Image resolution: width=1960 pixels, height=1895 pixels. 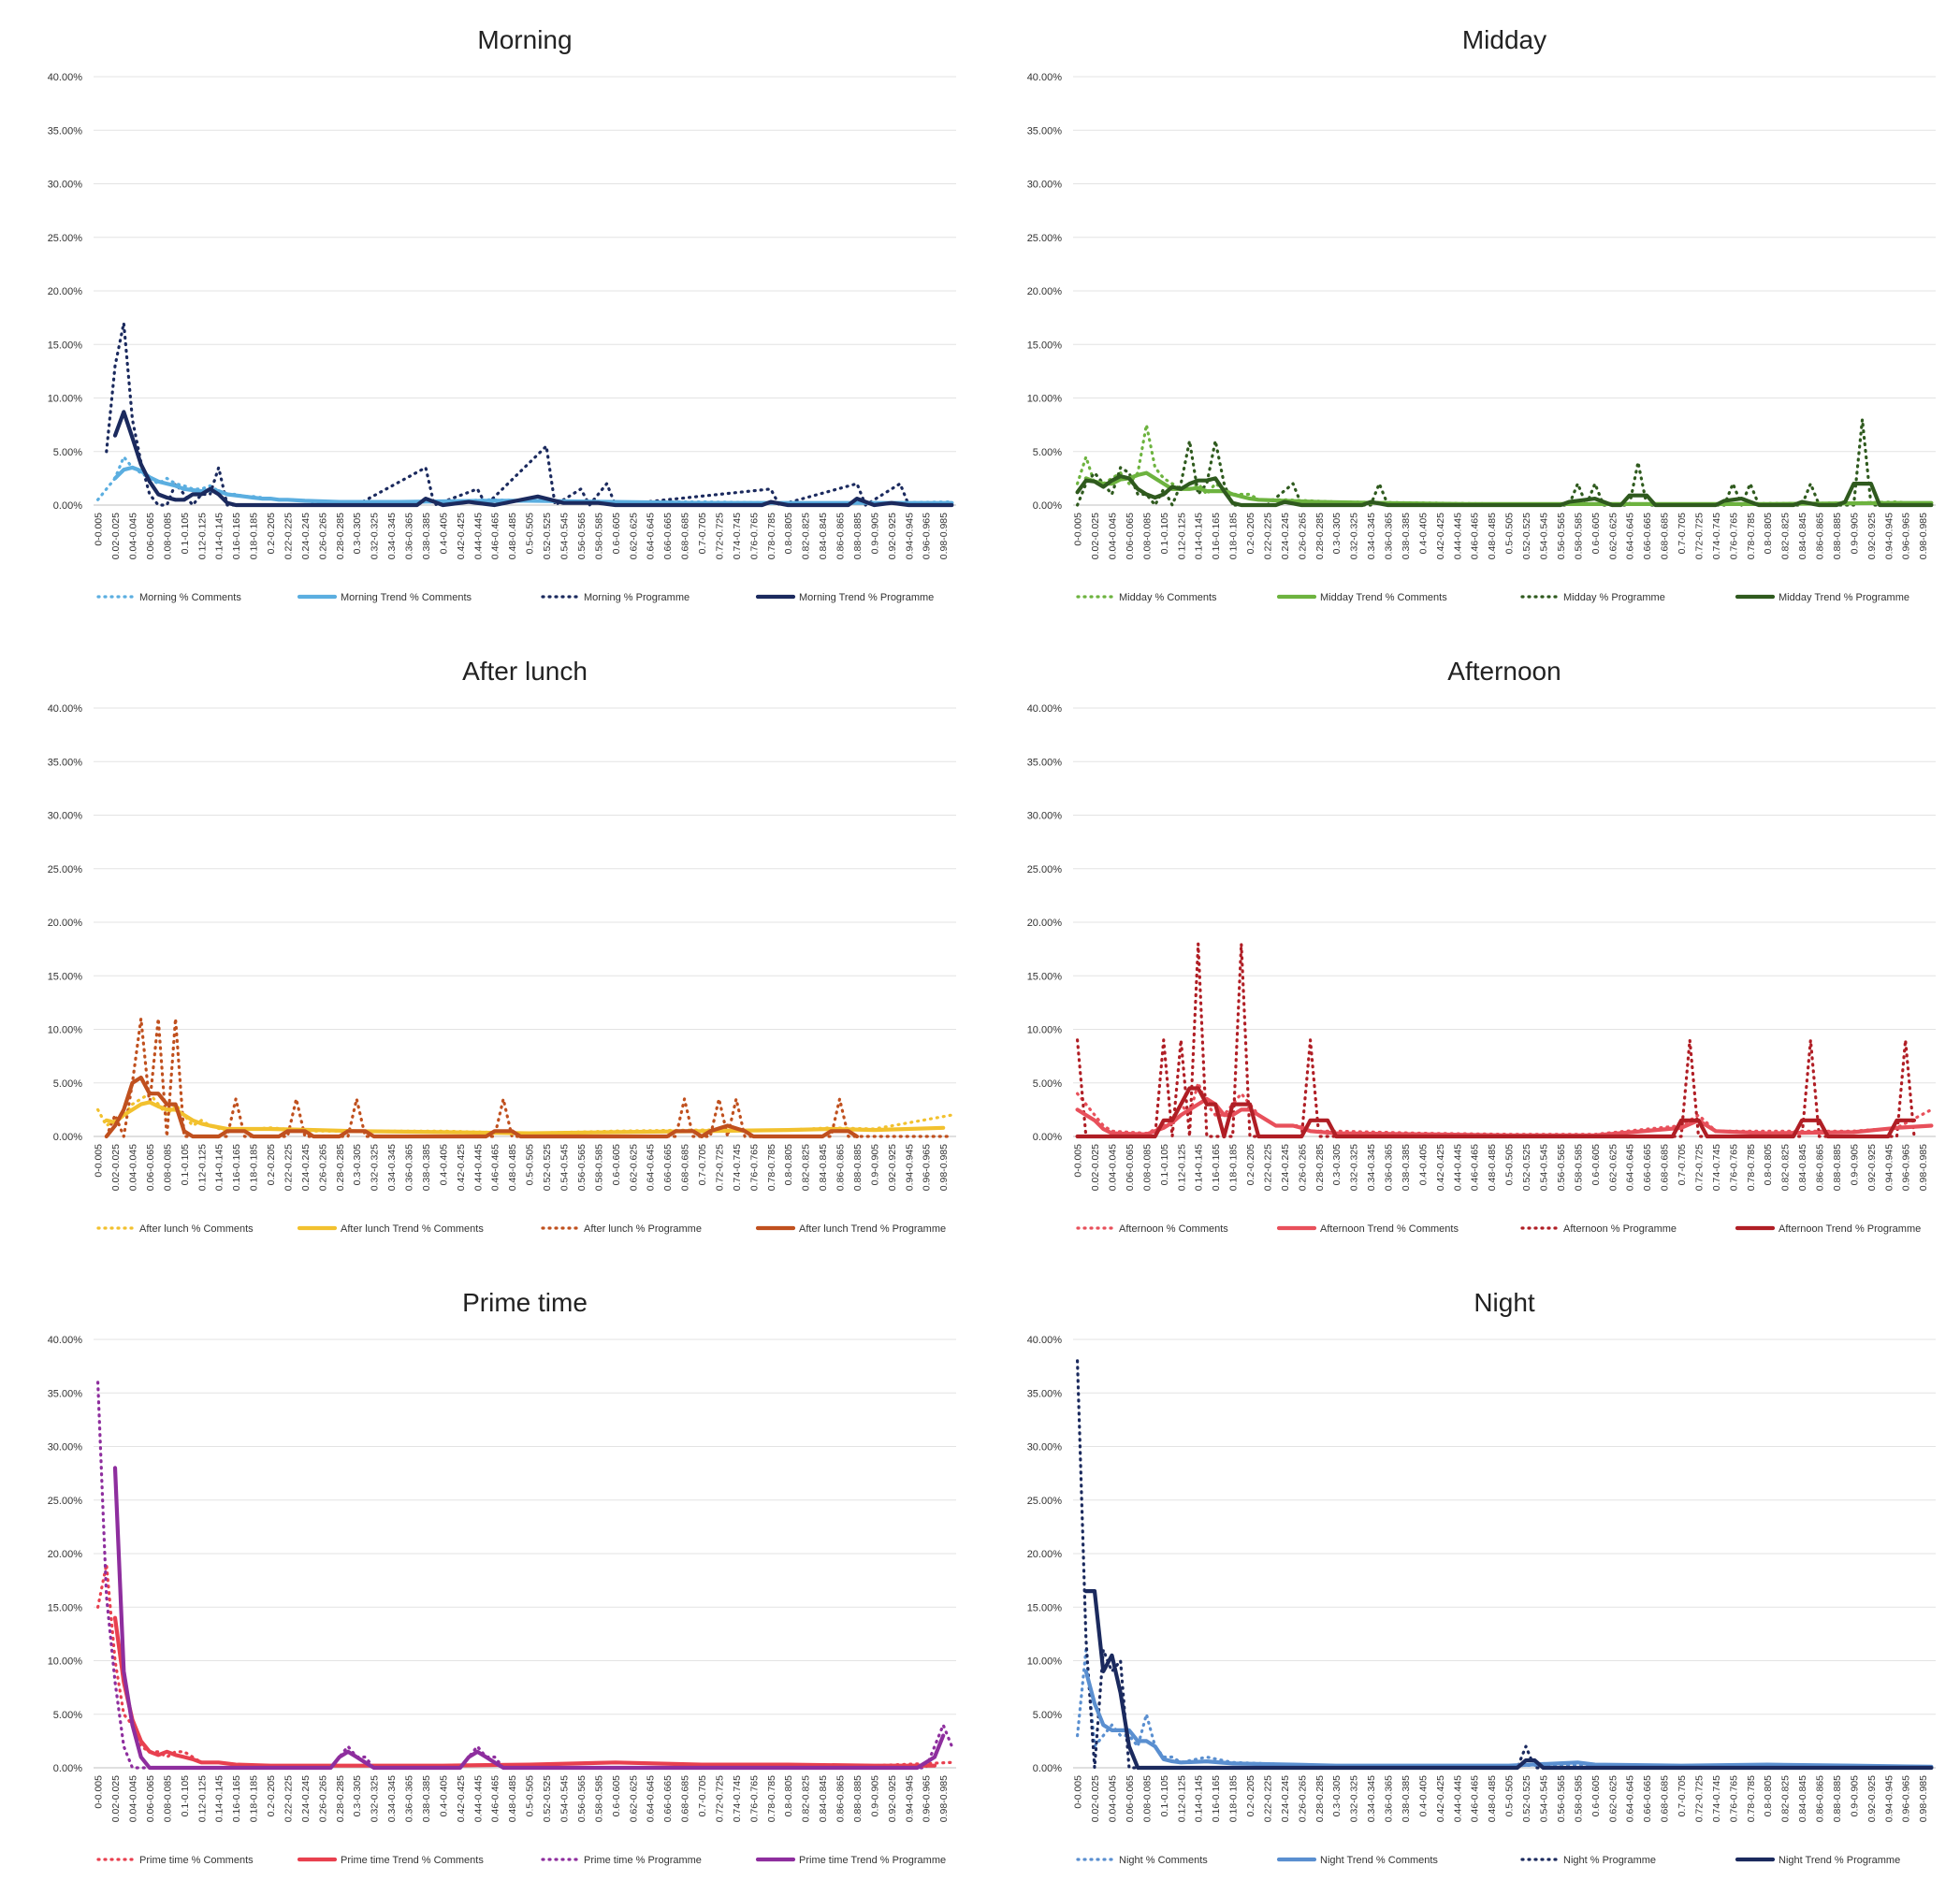 What do you see at coordinates (1045, 1448) in the screenshot?
I see `y-tick-label: 30.00%` at bounding box center [1045, 1448].